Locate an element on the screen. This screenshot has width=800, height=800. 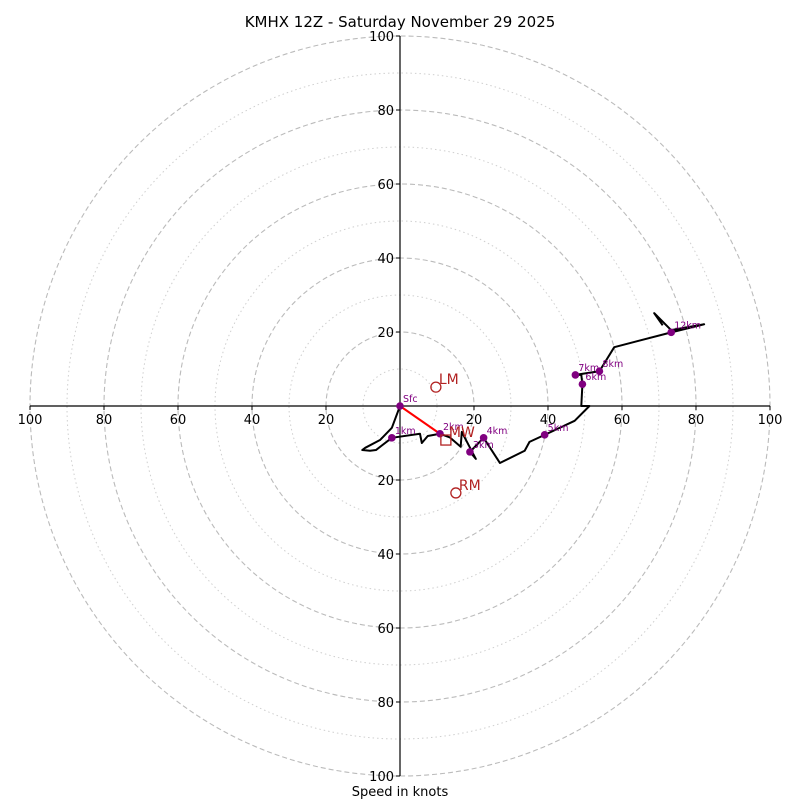
level-point-3km is located at coordinates (470, 452).